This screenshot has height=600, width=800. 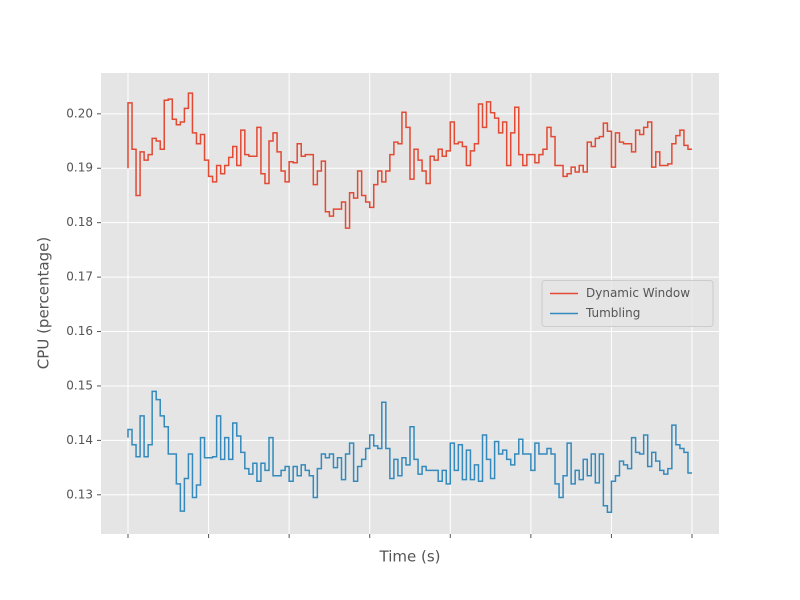 I want to click on legend-box, so click(x=627, y=303).